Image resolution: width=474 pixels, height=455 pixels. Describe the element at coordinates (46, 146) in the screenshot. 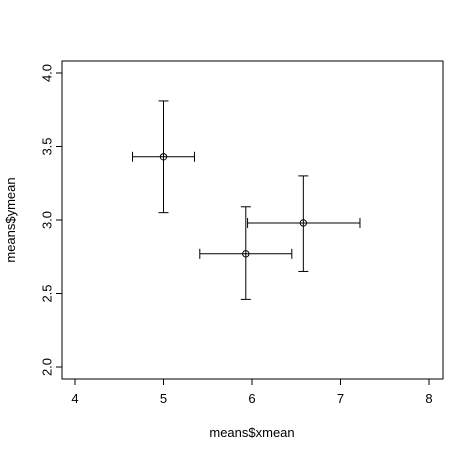

I see `y-tick-label: 3.5` at that location.